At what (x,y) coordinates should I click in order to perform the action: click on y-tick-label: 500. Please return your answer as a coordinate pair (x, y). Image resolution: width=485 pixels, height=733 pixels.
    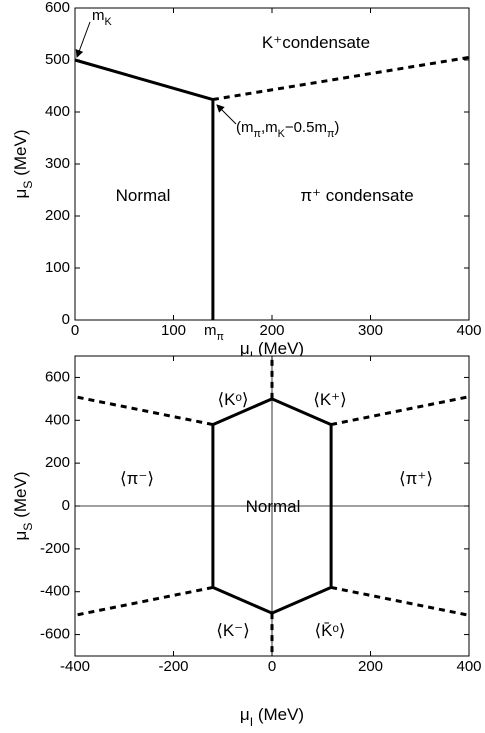
    Looking at the image, I should click on (57, 59).